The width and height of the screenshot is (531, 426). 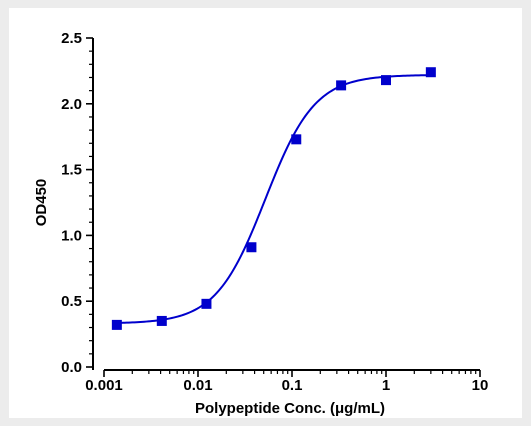 What do you see at coordinates (386, 385) in the screenshot?
I see `x-tick-label: 1` at bounding box center [386, 385].